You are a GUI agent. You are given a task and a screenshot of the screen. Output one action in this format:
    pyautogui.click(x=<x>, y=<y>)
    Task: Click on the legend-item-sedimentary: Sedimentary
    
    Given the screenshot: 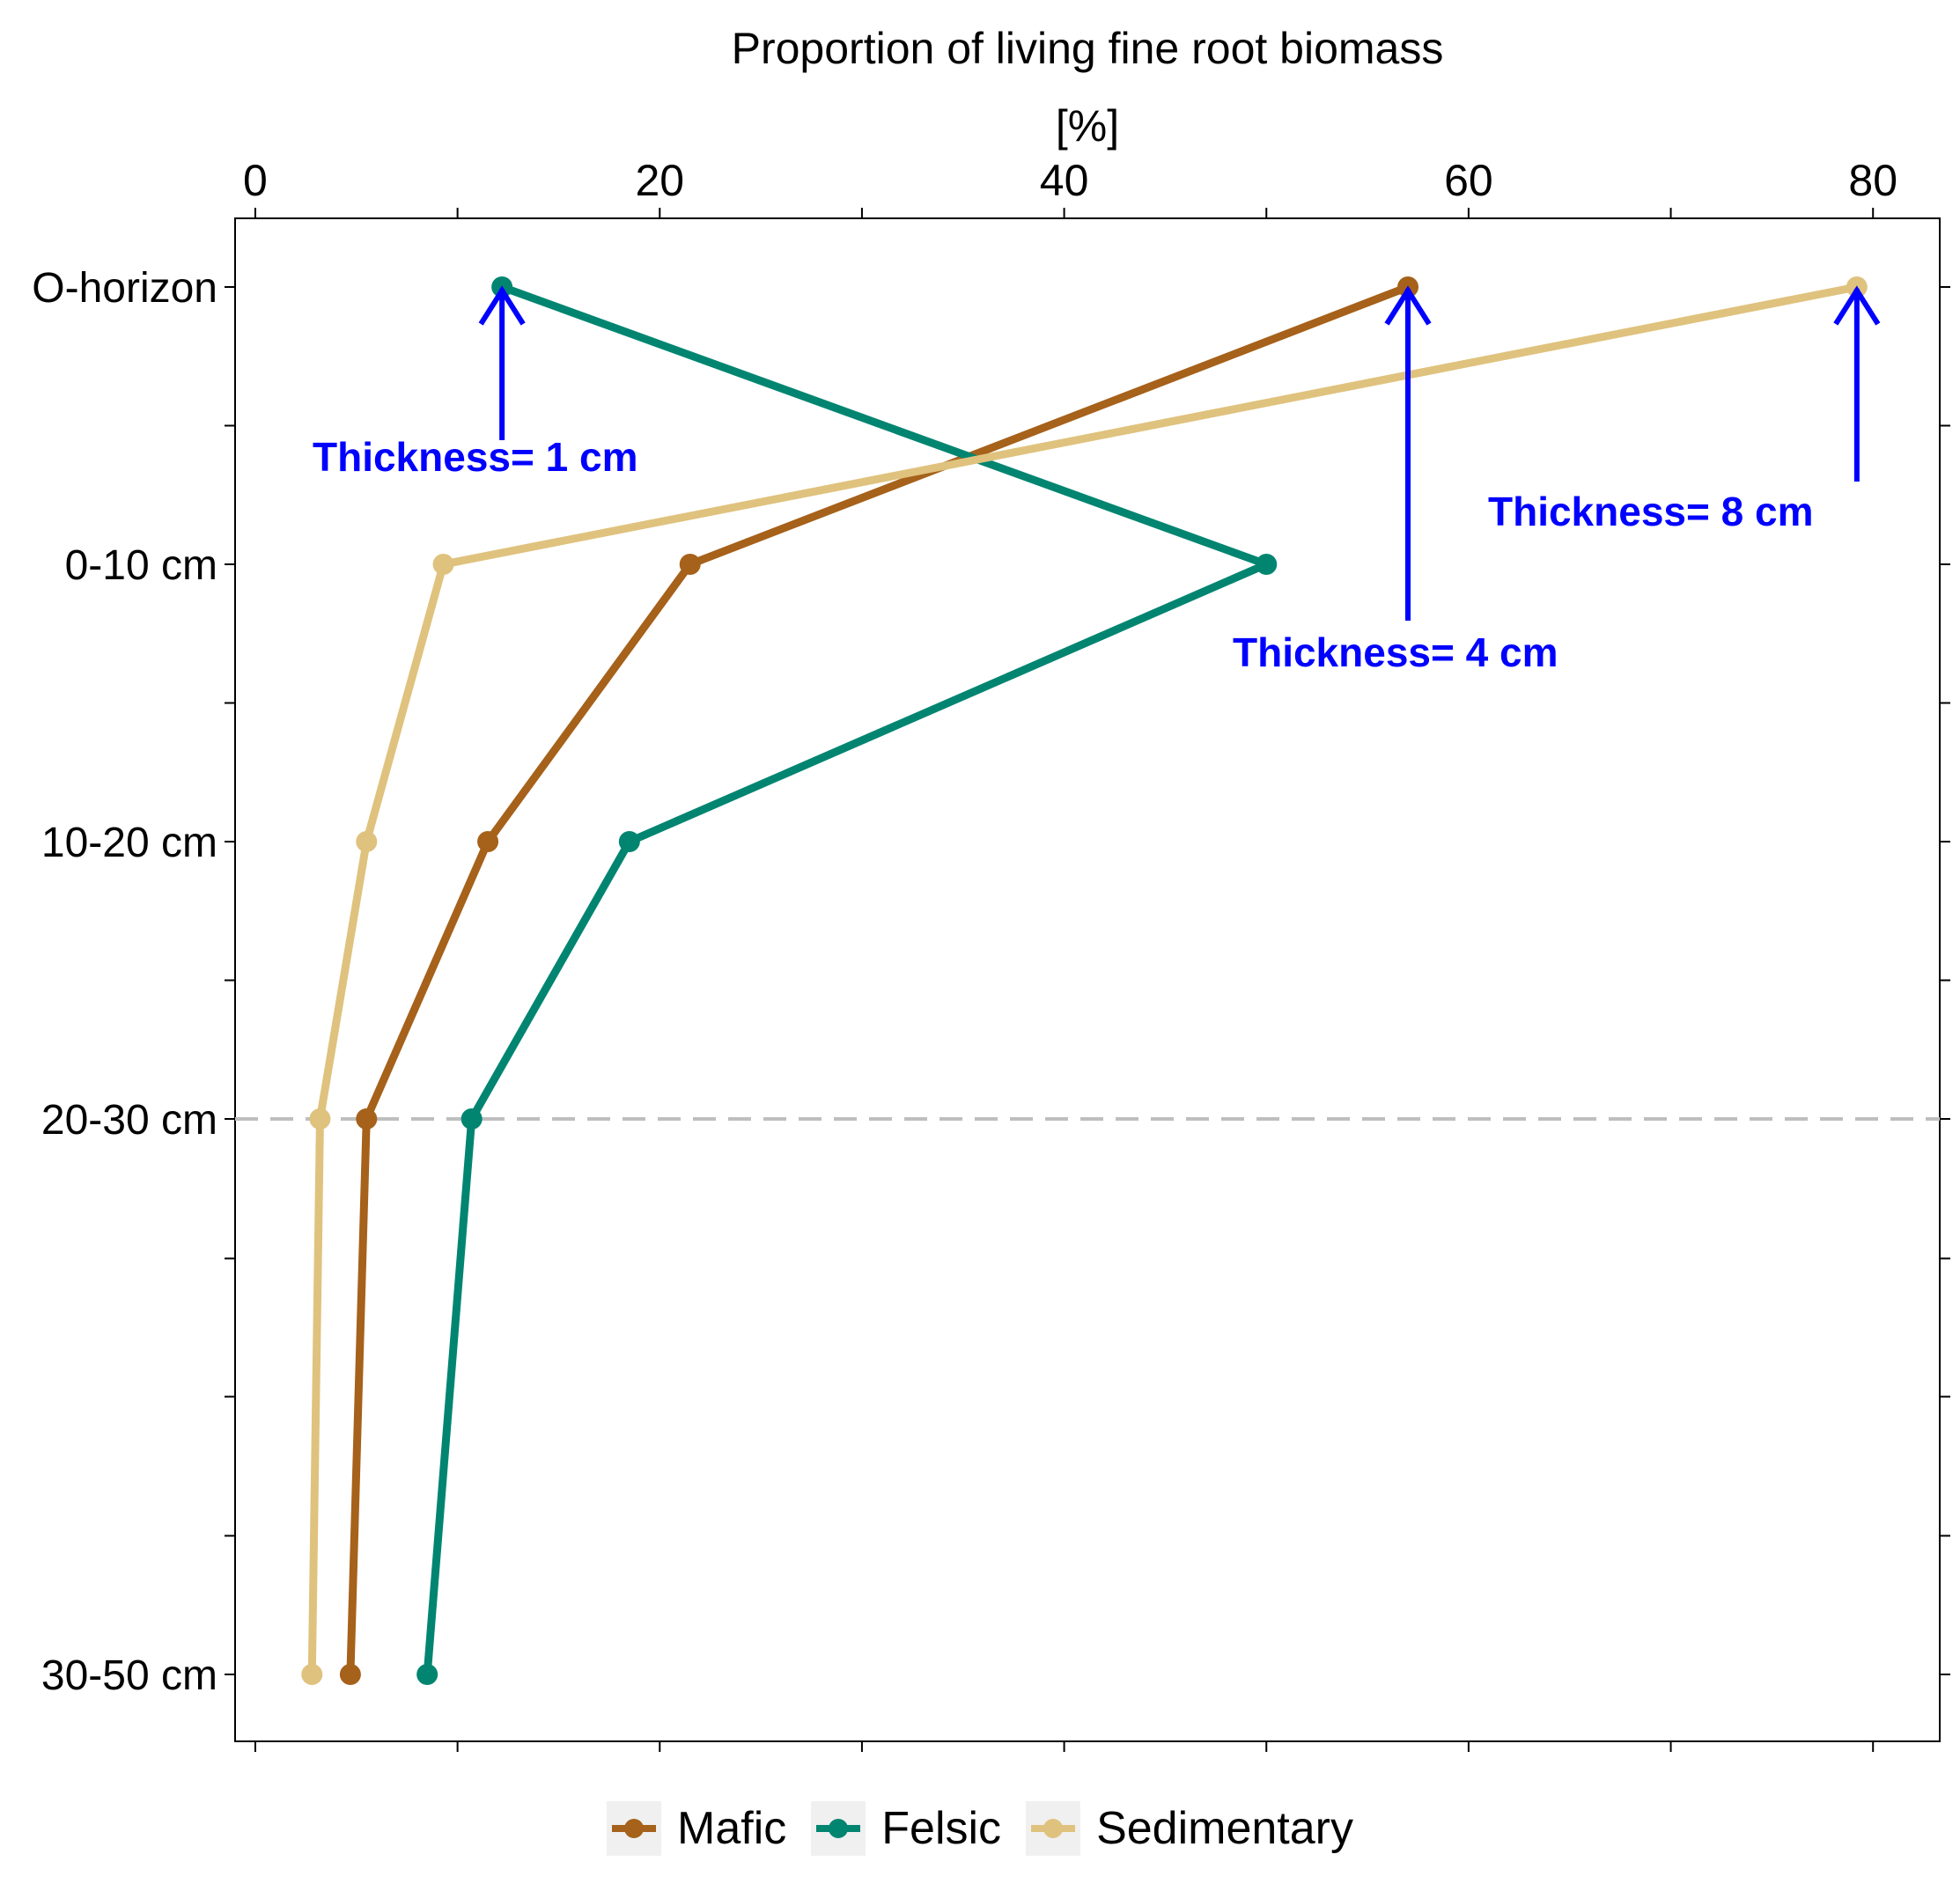 What is the action you would take?
    pyautogui.click(x=1189, y=1828)
    